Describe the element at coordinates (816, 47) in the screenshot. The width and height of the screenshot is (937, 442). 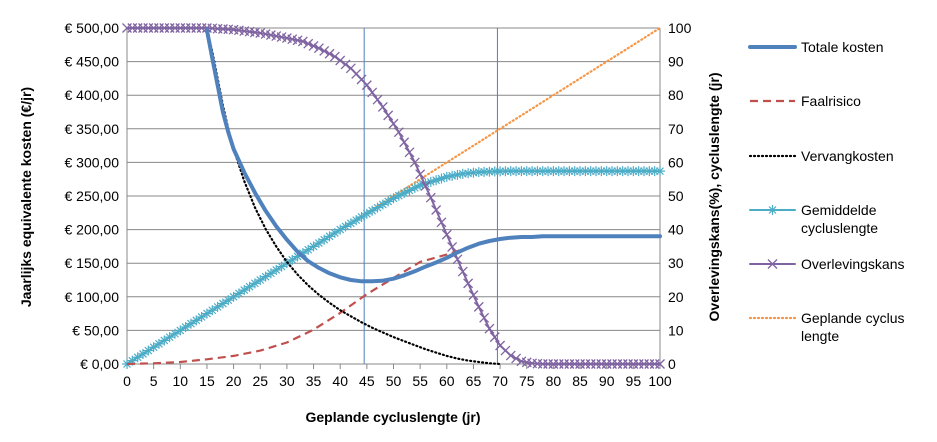
I see `legend-item-totale-kosten: Totale kosten` at that location.